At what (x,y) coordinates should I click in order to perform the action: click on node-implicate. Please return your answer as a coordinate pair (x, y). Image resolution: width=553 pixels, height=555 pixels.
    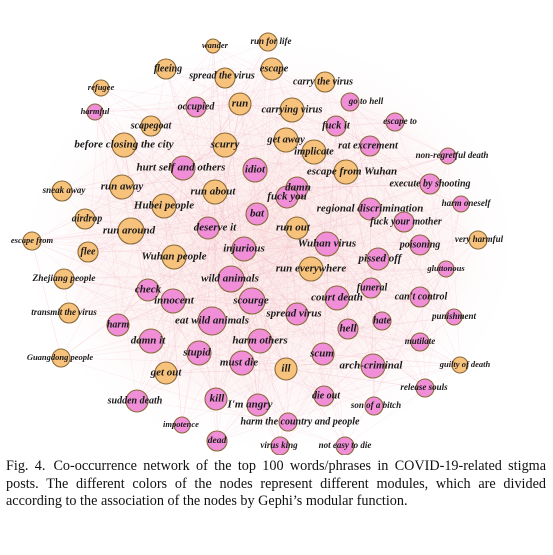
    Looking at the image, I should click on (314, 152).